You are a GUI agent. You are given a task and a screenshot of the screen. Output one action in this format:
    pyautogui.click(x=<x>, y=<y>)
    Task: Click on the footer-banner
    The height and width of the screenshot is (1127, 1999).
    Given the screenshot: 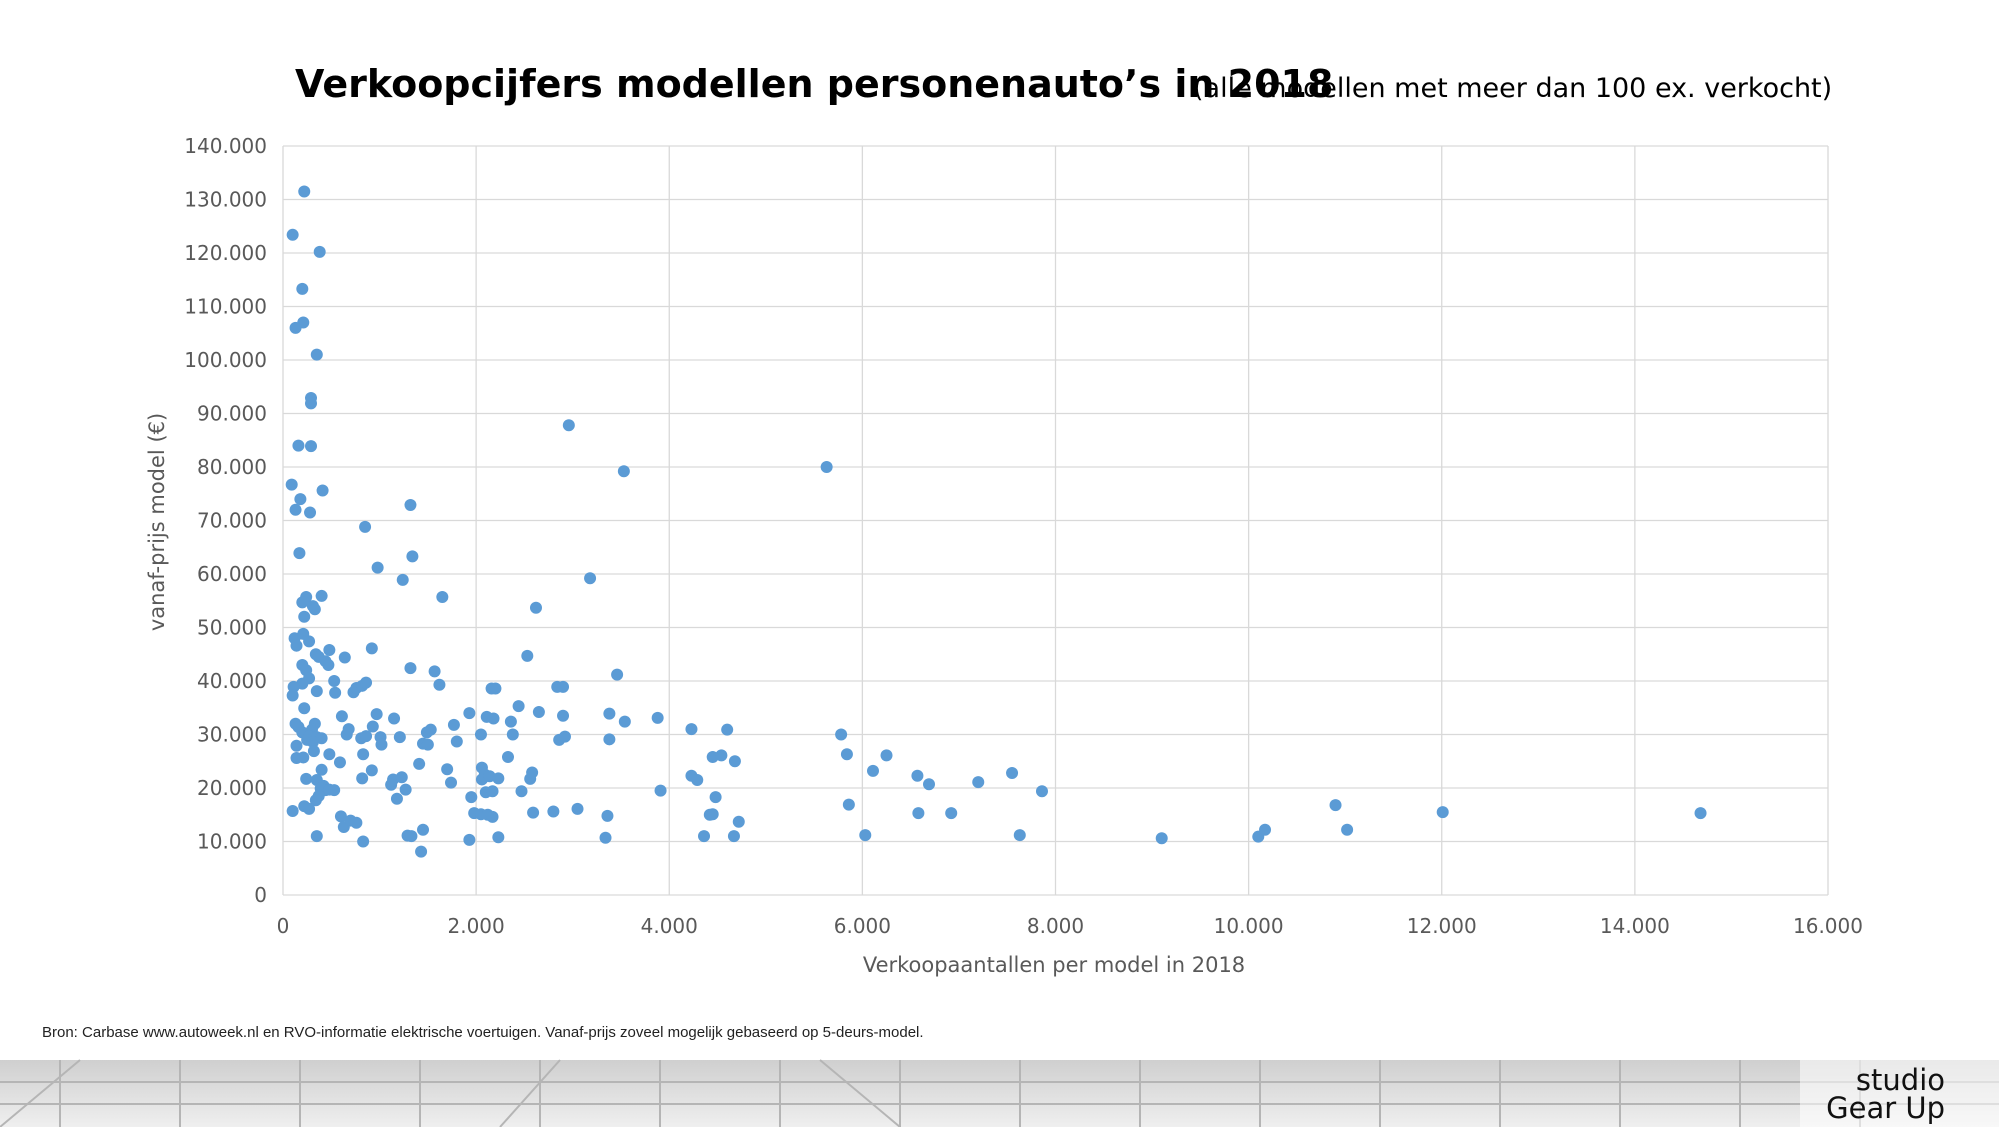 What is the action you would take?
    pyautogui.click(x=999, y=1093)
    